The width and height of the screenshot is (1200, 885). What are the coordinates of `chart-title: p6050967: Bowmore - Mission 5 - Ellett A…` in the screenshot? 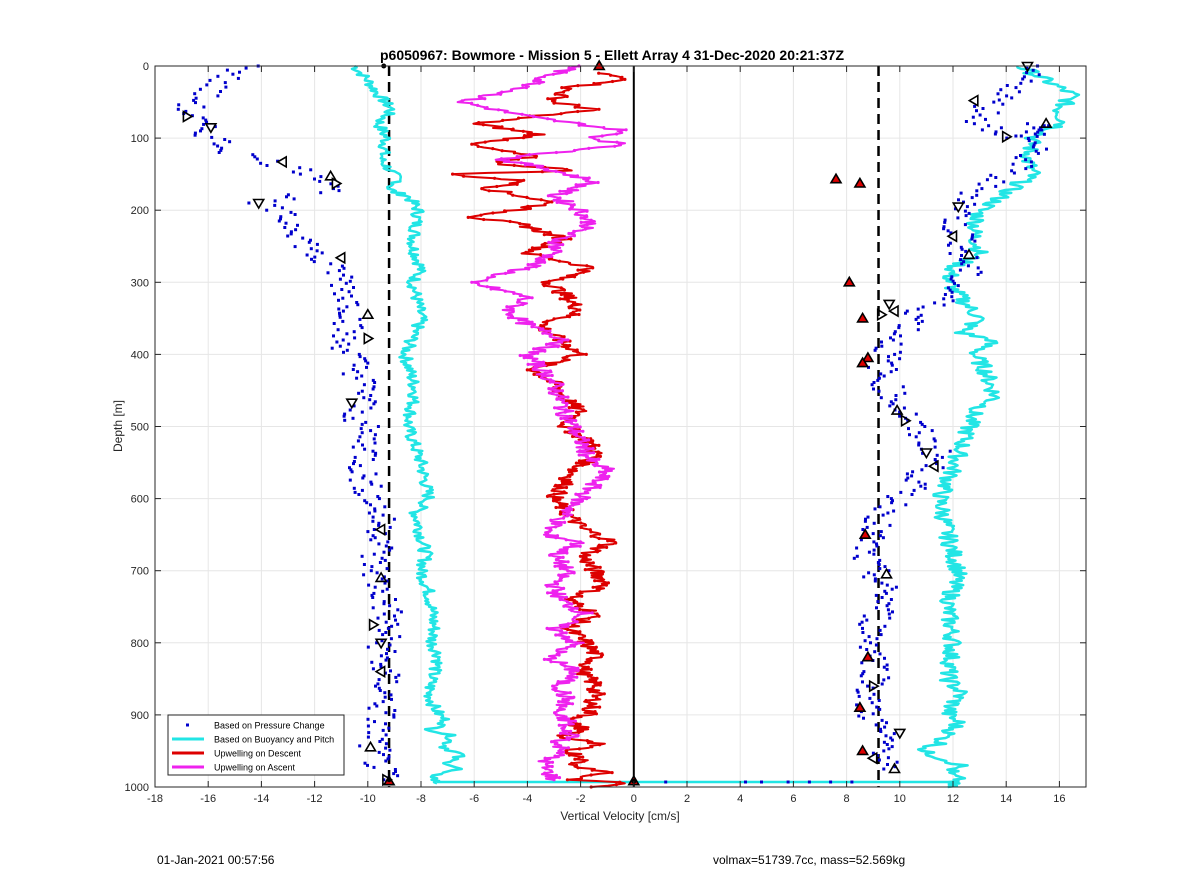 It's located at (612, 55).